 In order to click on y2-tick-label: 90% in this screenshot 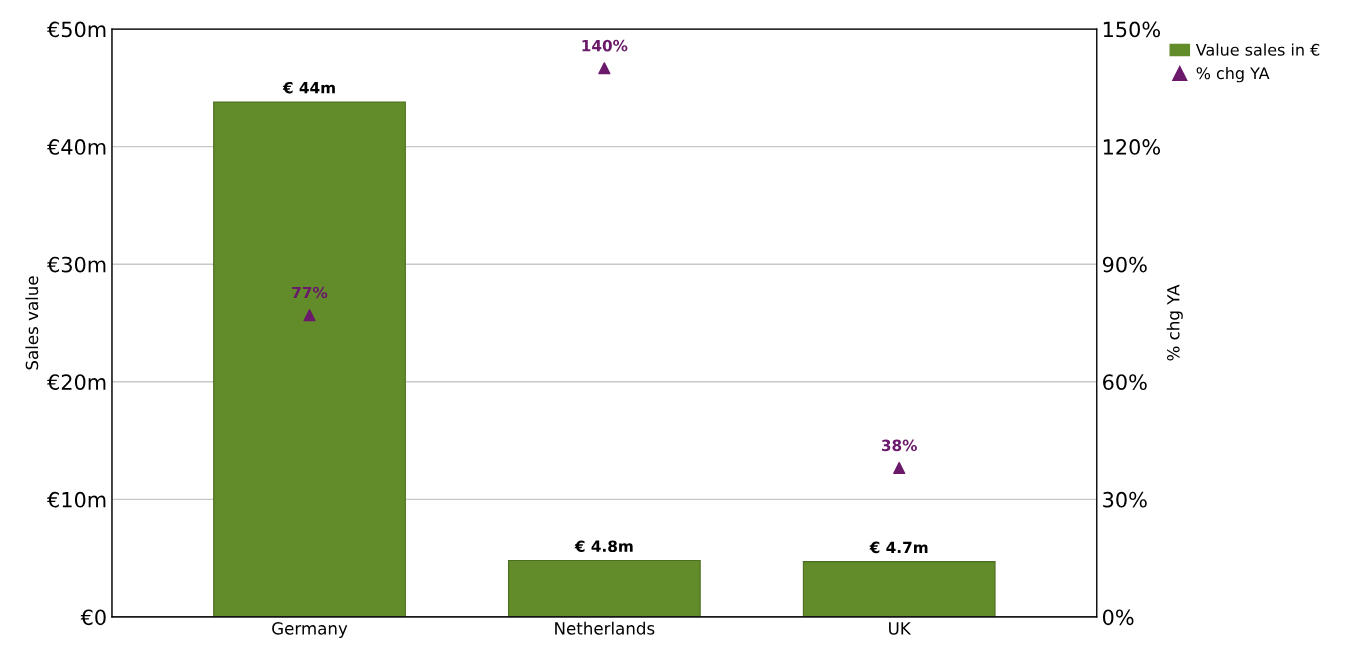, I will do `click(1124, 264)`.